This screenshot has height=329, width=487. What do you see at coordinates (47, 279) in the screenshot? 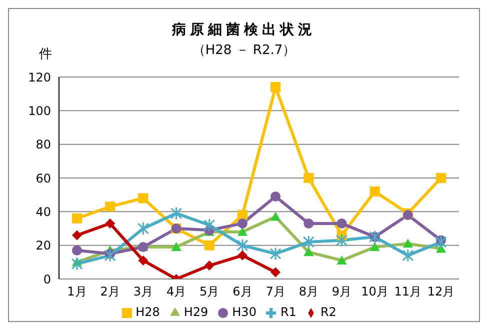
I see `y-tick-label: 0` at bounding box center [47, 279].